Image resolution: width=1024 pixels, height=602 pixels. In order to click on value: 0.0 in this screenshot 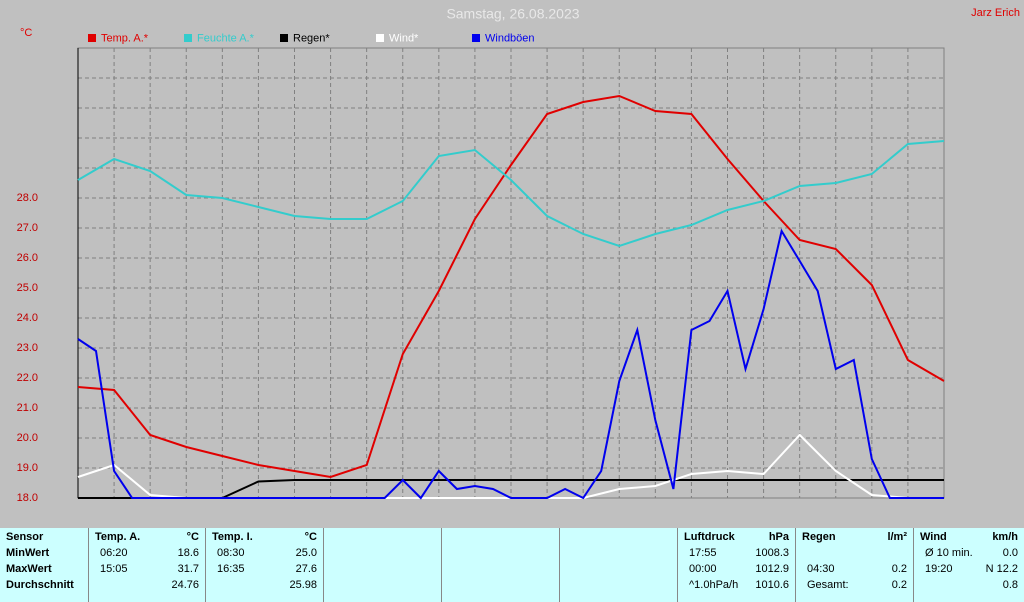, I will do `click(1010, 553)`.